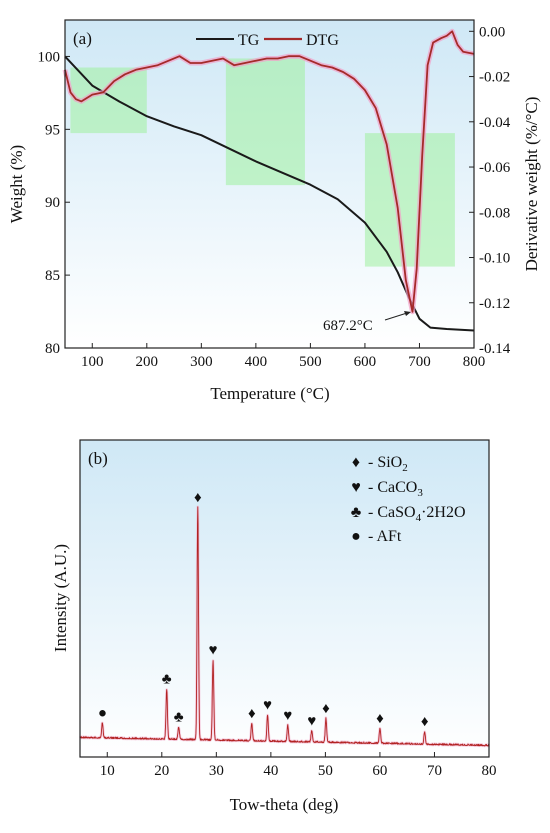 The image size is (550, 833). What do you see at coordinates (16, 184) in the screenshot?
I see `panel-a-y-title: Weight (%)` at bounding box center [16, 184].